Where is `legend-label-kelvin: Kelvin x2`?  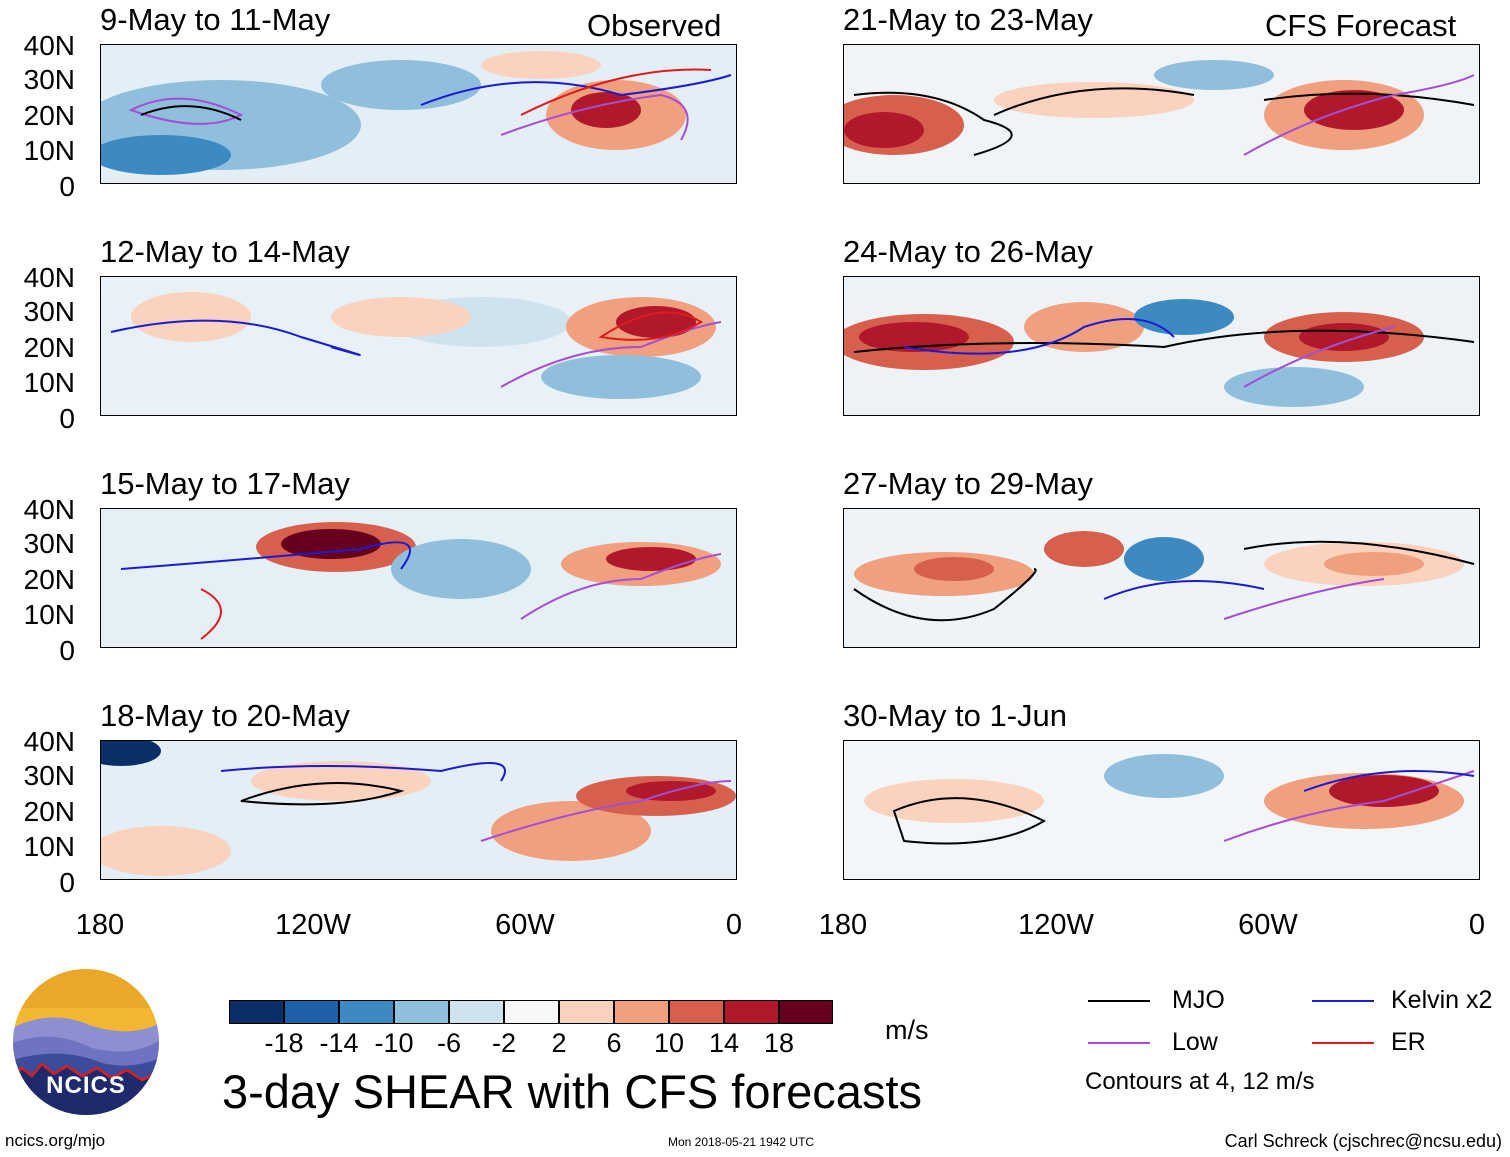
legend-label-kelvin: Kelvin x2 is located at coordinates (1442, 1000).